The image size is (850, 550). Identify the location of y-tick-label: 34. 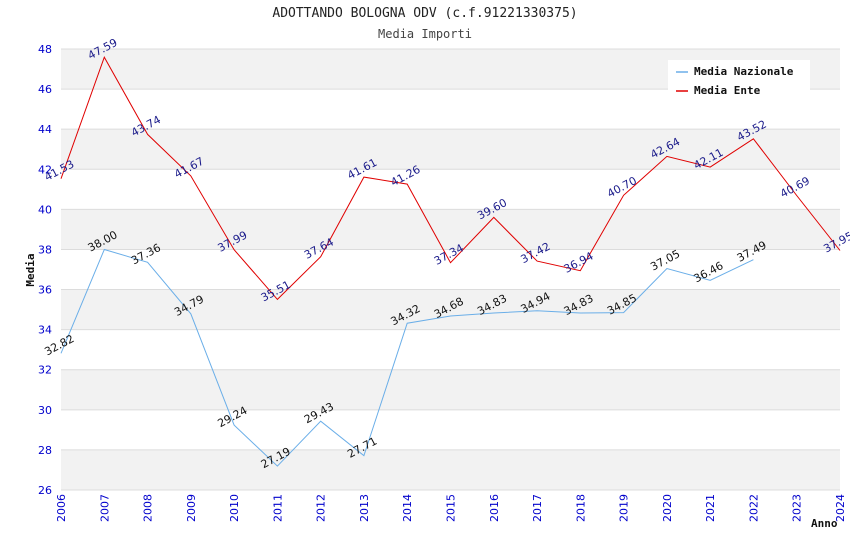
(45, 330).